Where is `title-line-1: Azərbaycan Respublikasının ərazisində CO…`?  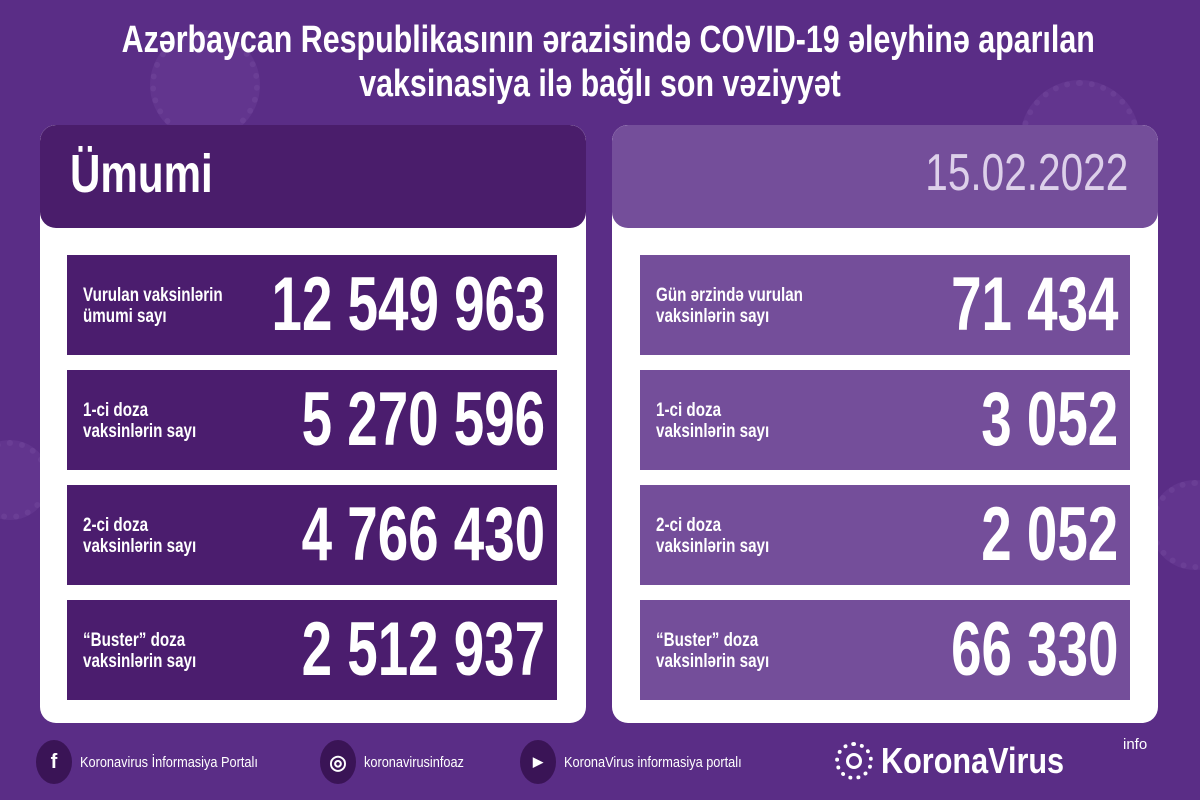 title-line-1: Azərbaycan Respublikasının ərazisində CO… is located at coordinates (608, 40).